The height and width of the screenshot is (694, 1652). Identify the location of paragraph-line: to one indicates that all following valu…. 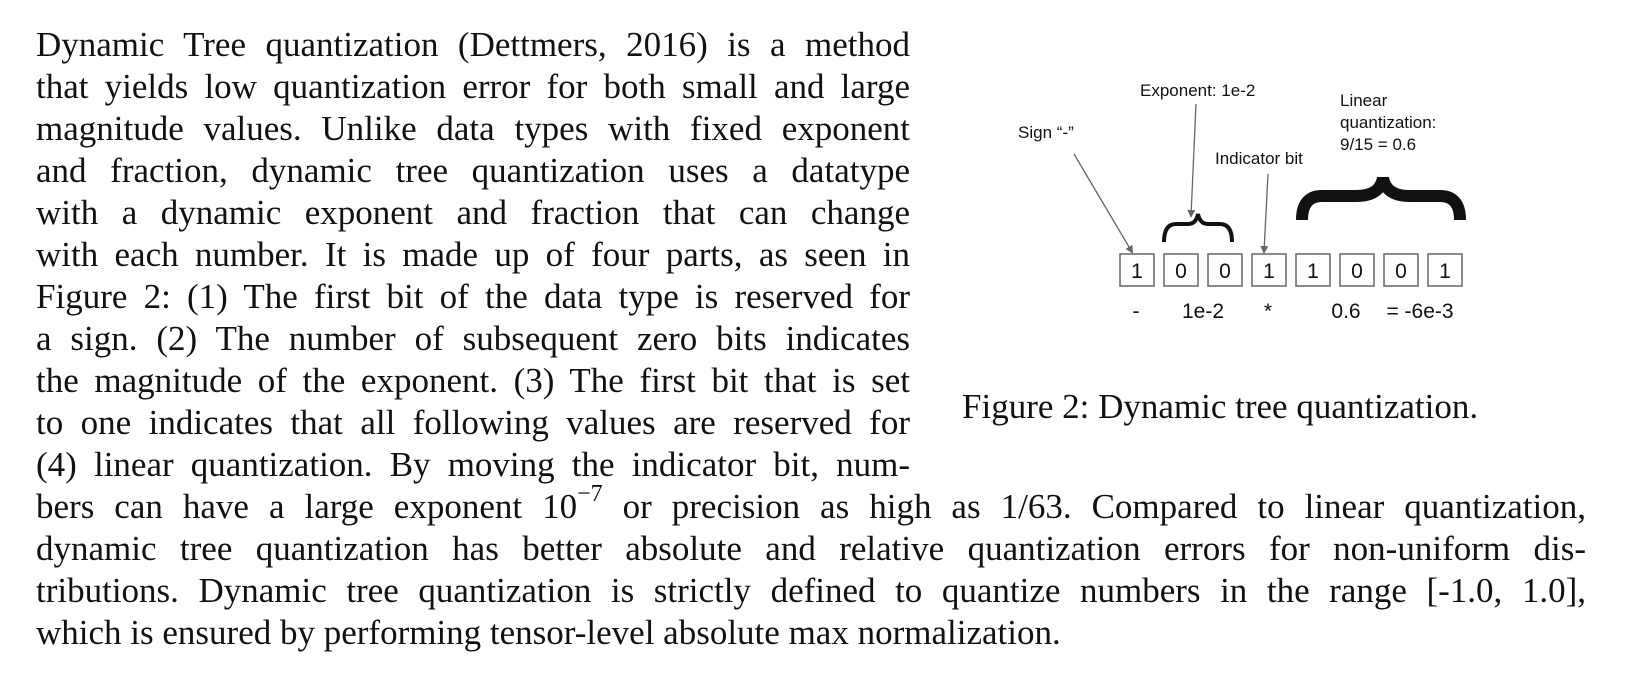
(473, 422).